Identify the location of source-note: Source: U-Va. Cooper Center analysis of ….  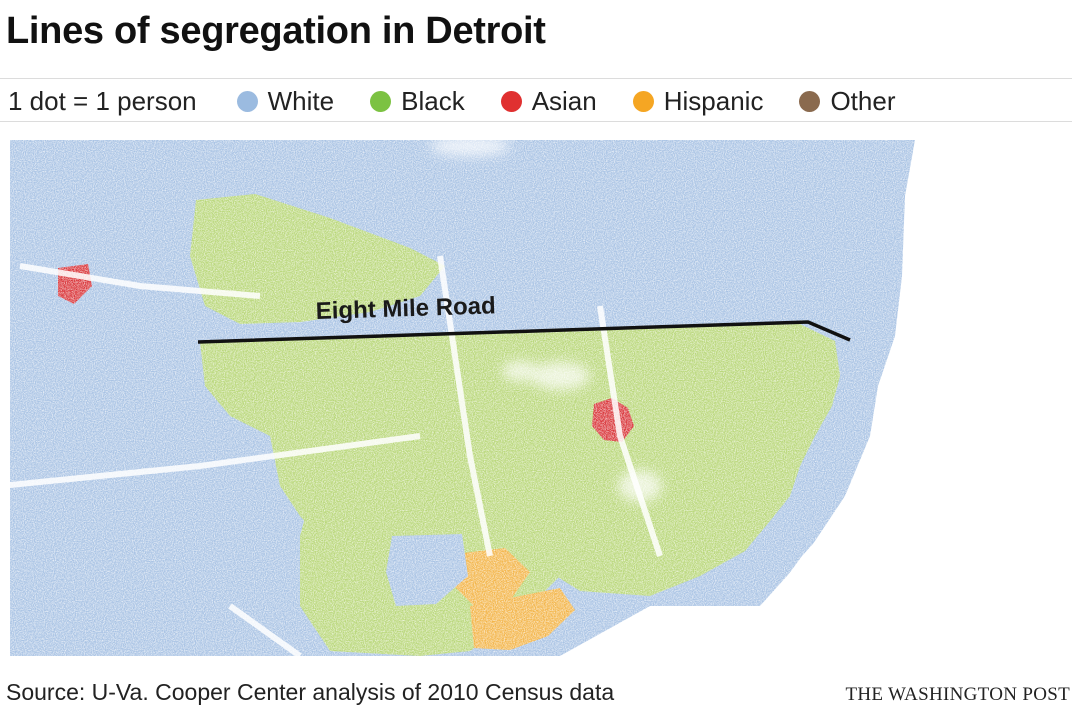
(310, 692).